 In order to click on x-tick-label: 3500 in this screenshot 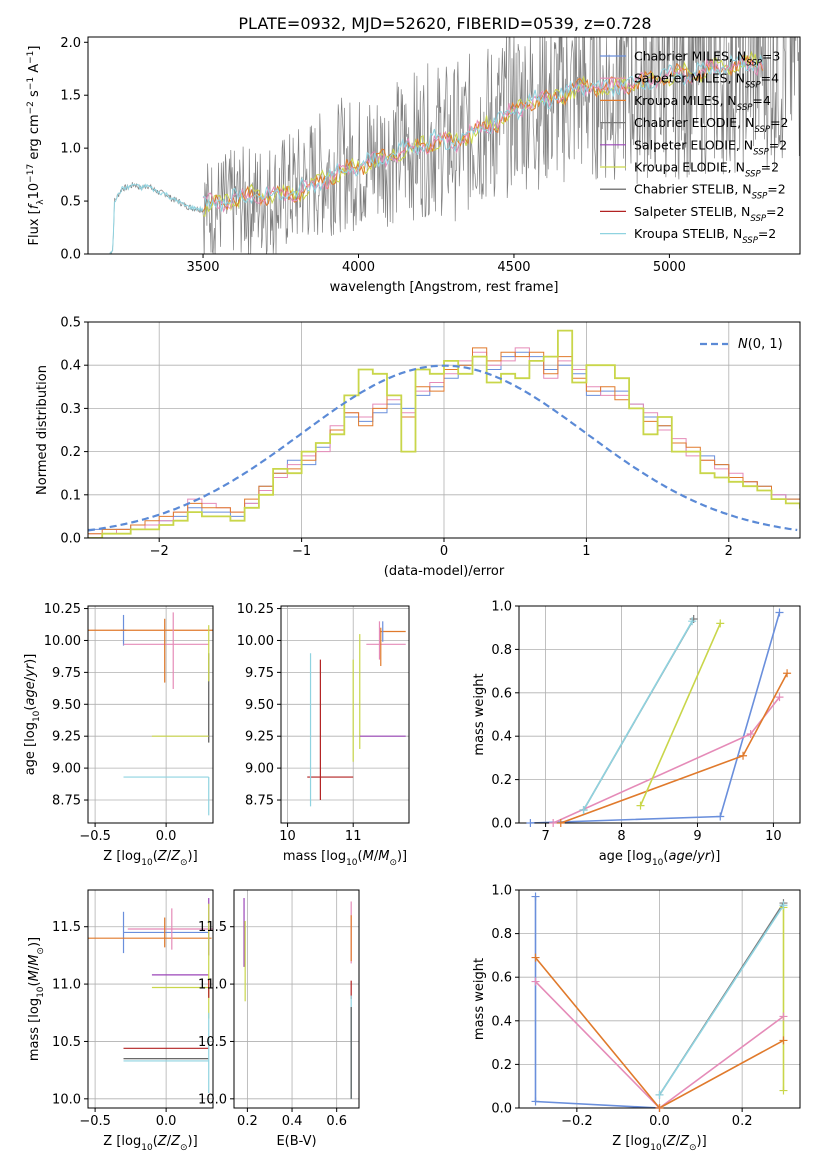, I will do `click(202, 267)`.